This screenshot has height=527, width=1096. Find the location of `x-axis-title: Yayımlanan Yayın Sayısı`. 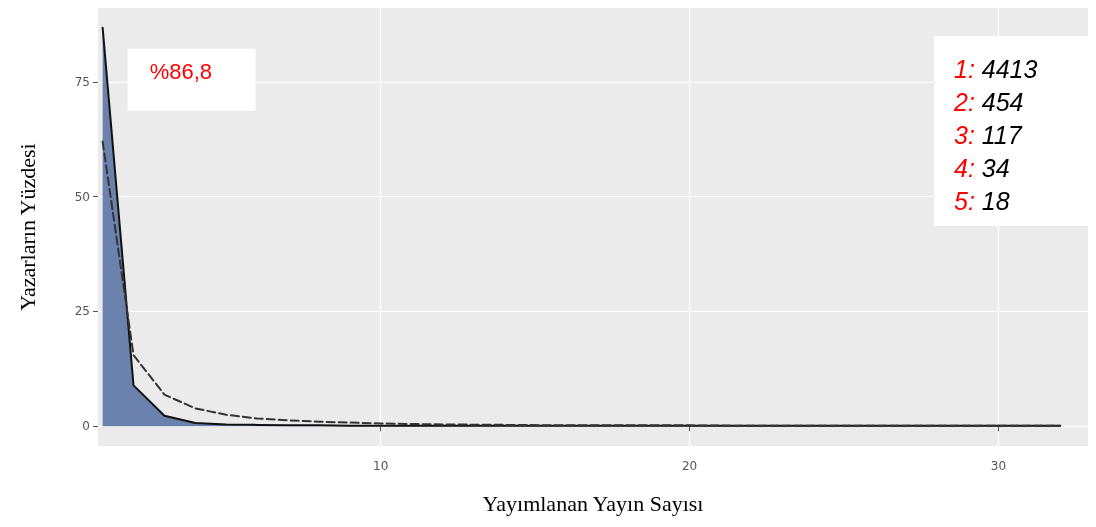

x-axis-title: Yayımlanan Yayın Sayısı is located at coordinates (593, 503).